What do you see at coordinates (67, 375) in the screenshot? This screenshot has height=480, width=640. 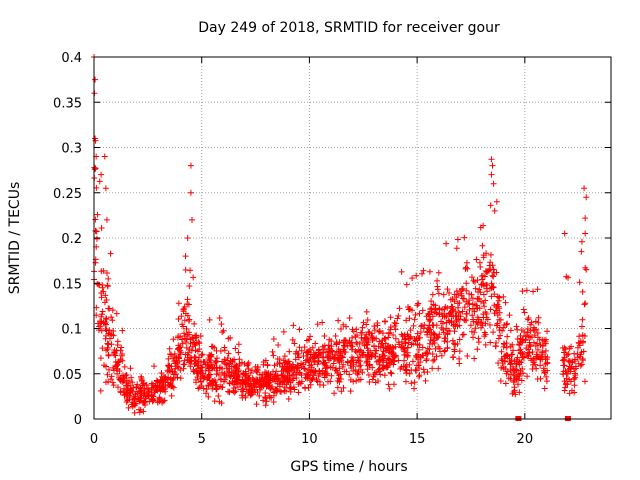 I see `y-tick-label: 0.05` at bounding box center [67, 375].